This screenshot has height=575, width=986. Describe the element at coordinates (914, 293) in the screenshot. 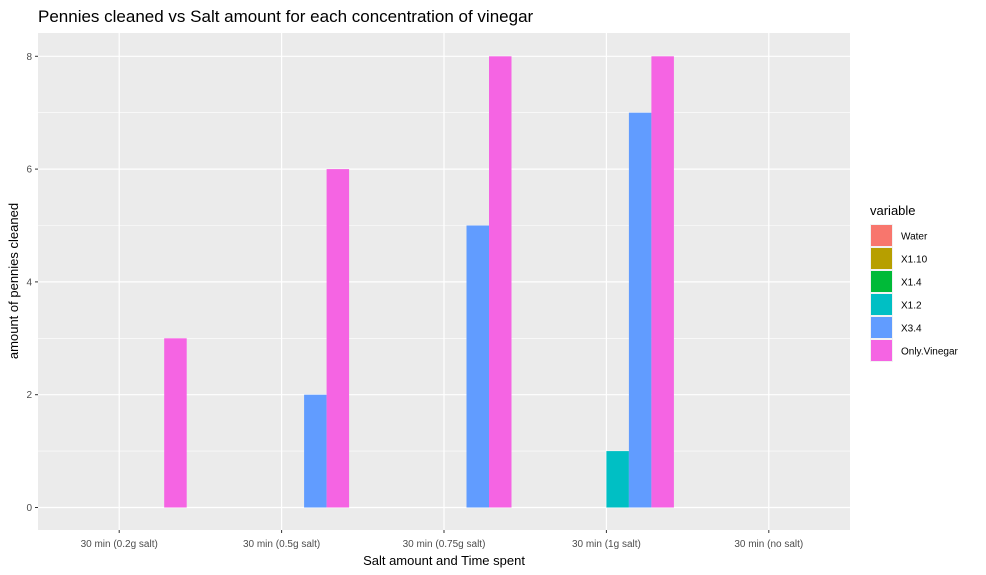

I see `legend-items: Water X1.10 X1.4 X1.2 X3.4 Only.Vinegar` at that location.